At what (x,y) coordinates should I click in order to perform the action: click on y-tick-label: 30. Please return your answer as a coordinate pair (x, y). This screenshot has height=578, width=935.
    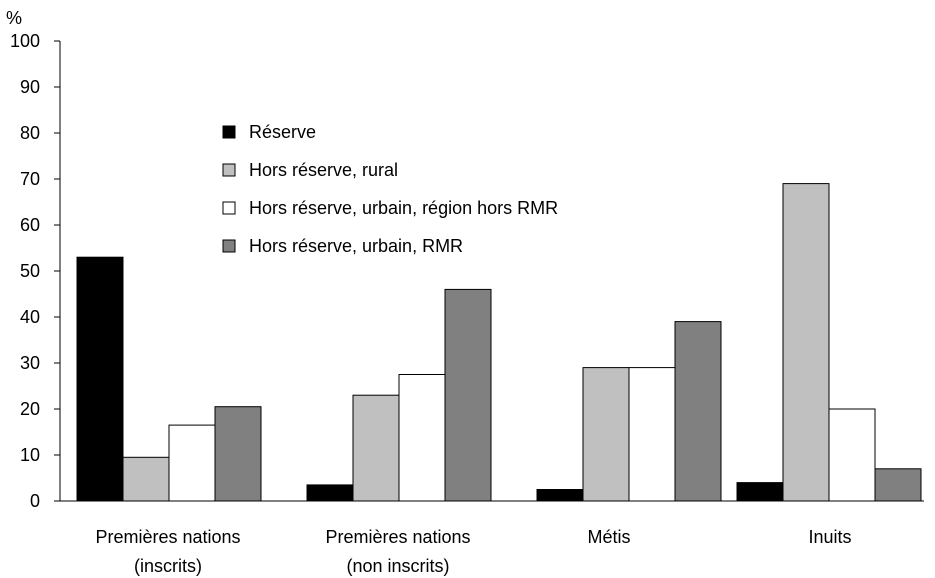
    Looking at the image, I should click on (30, 363).